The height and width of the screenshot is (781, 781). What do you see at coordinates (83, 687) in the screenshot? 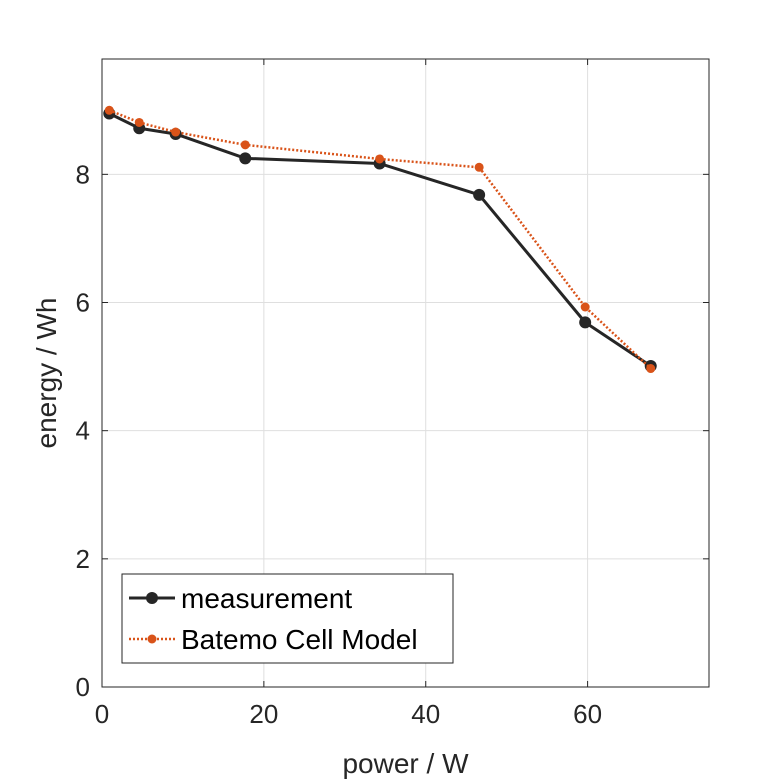
I see `y-tick-label: 0` at bounding box center [83, 687].